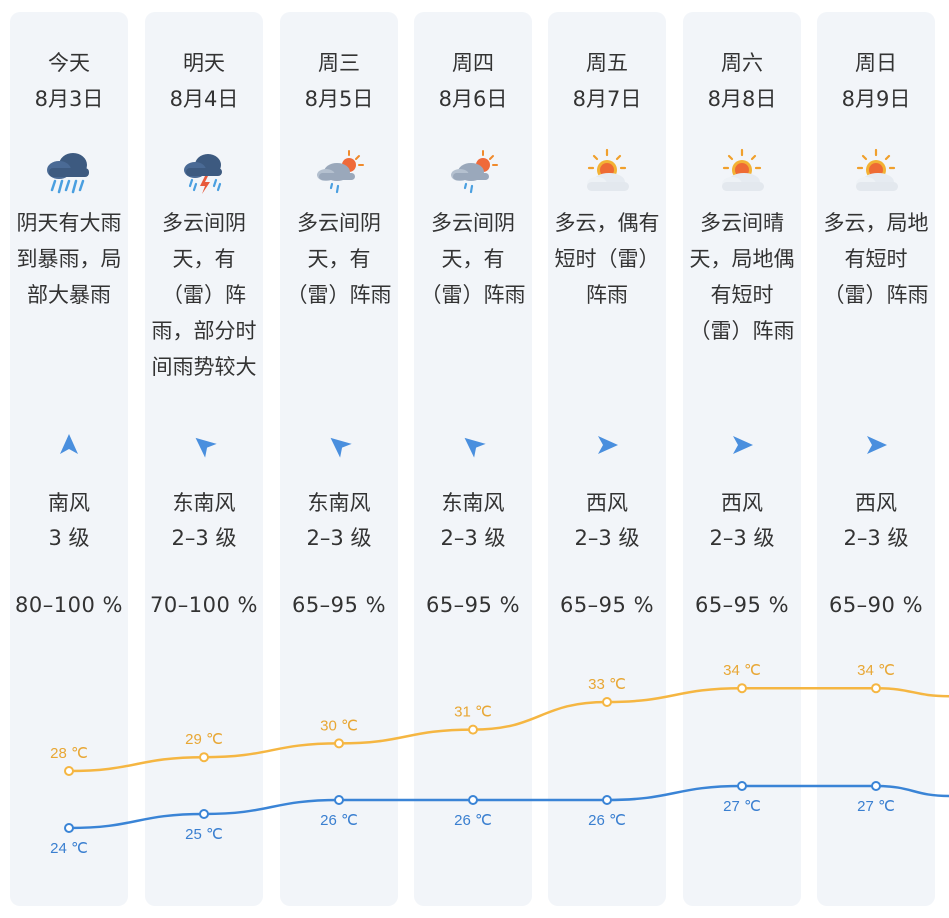 Image resolution: width=949 pixels, height=918 pixels. What do you see at coordinates (339, 63) in the screenshot?
I see `day-label: 周三` at bounding box center [339, 63].